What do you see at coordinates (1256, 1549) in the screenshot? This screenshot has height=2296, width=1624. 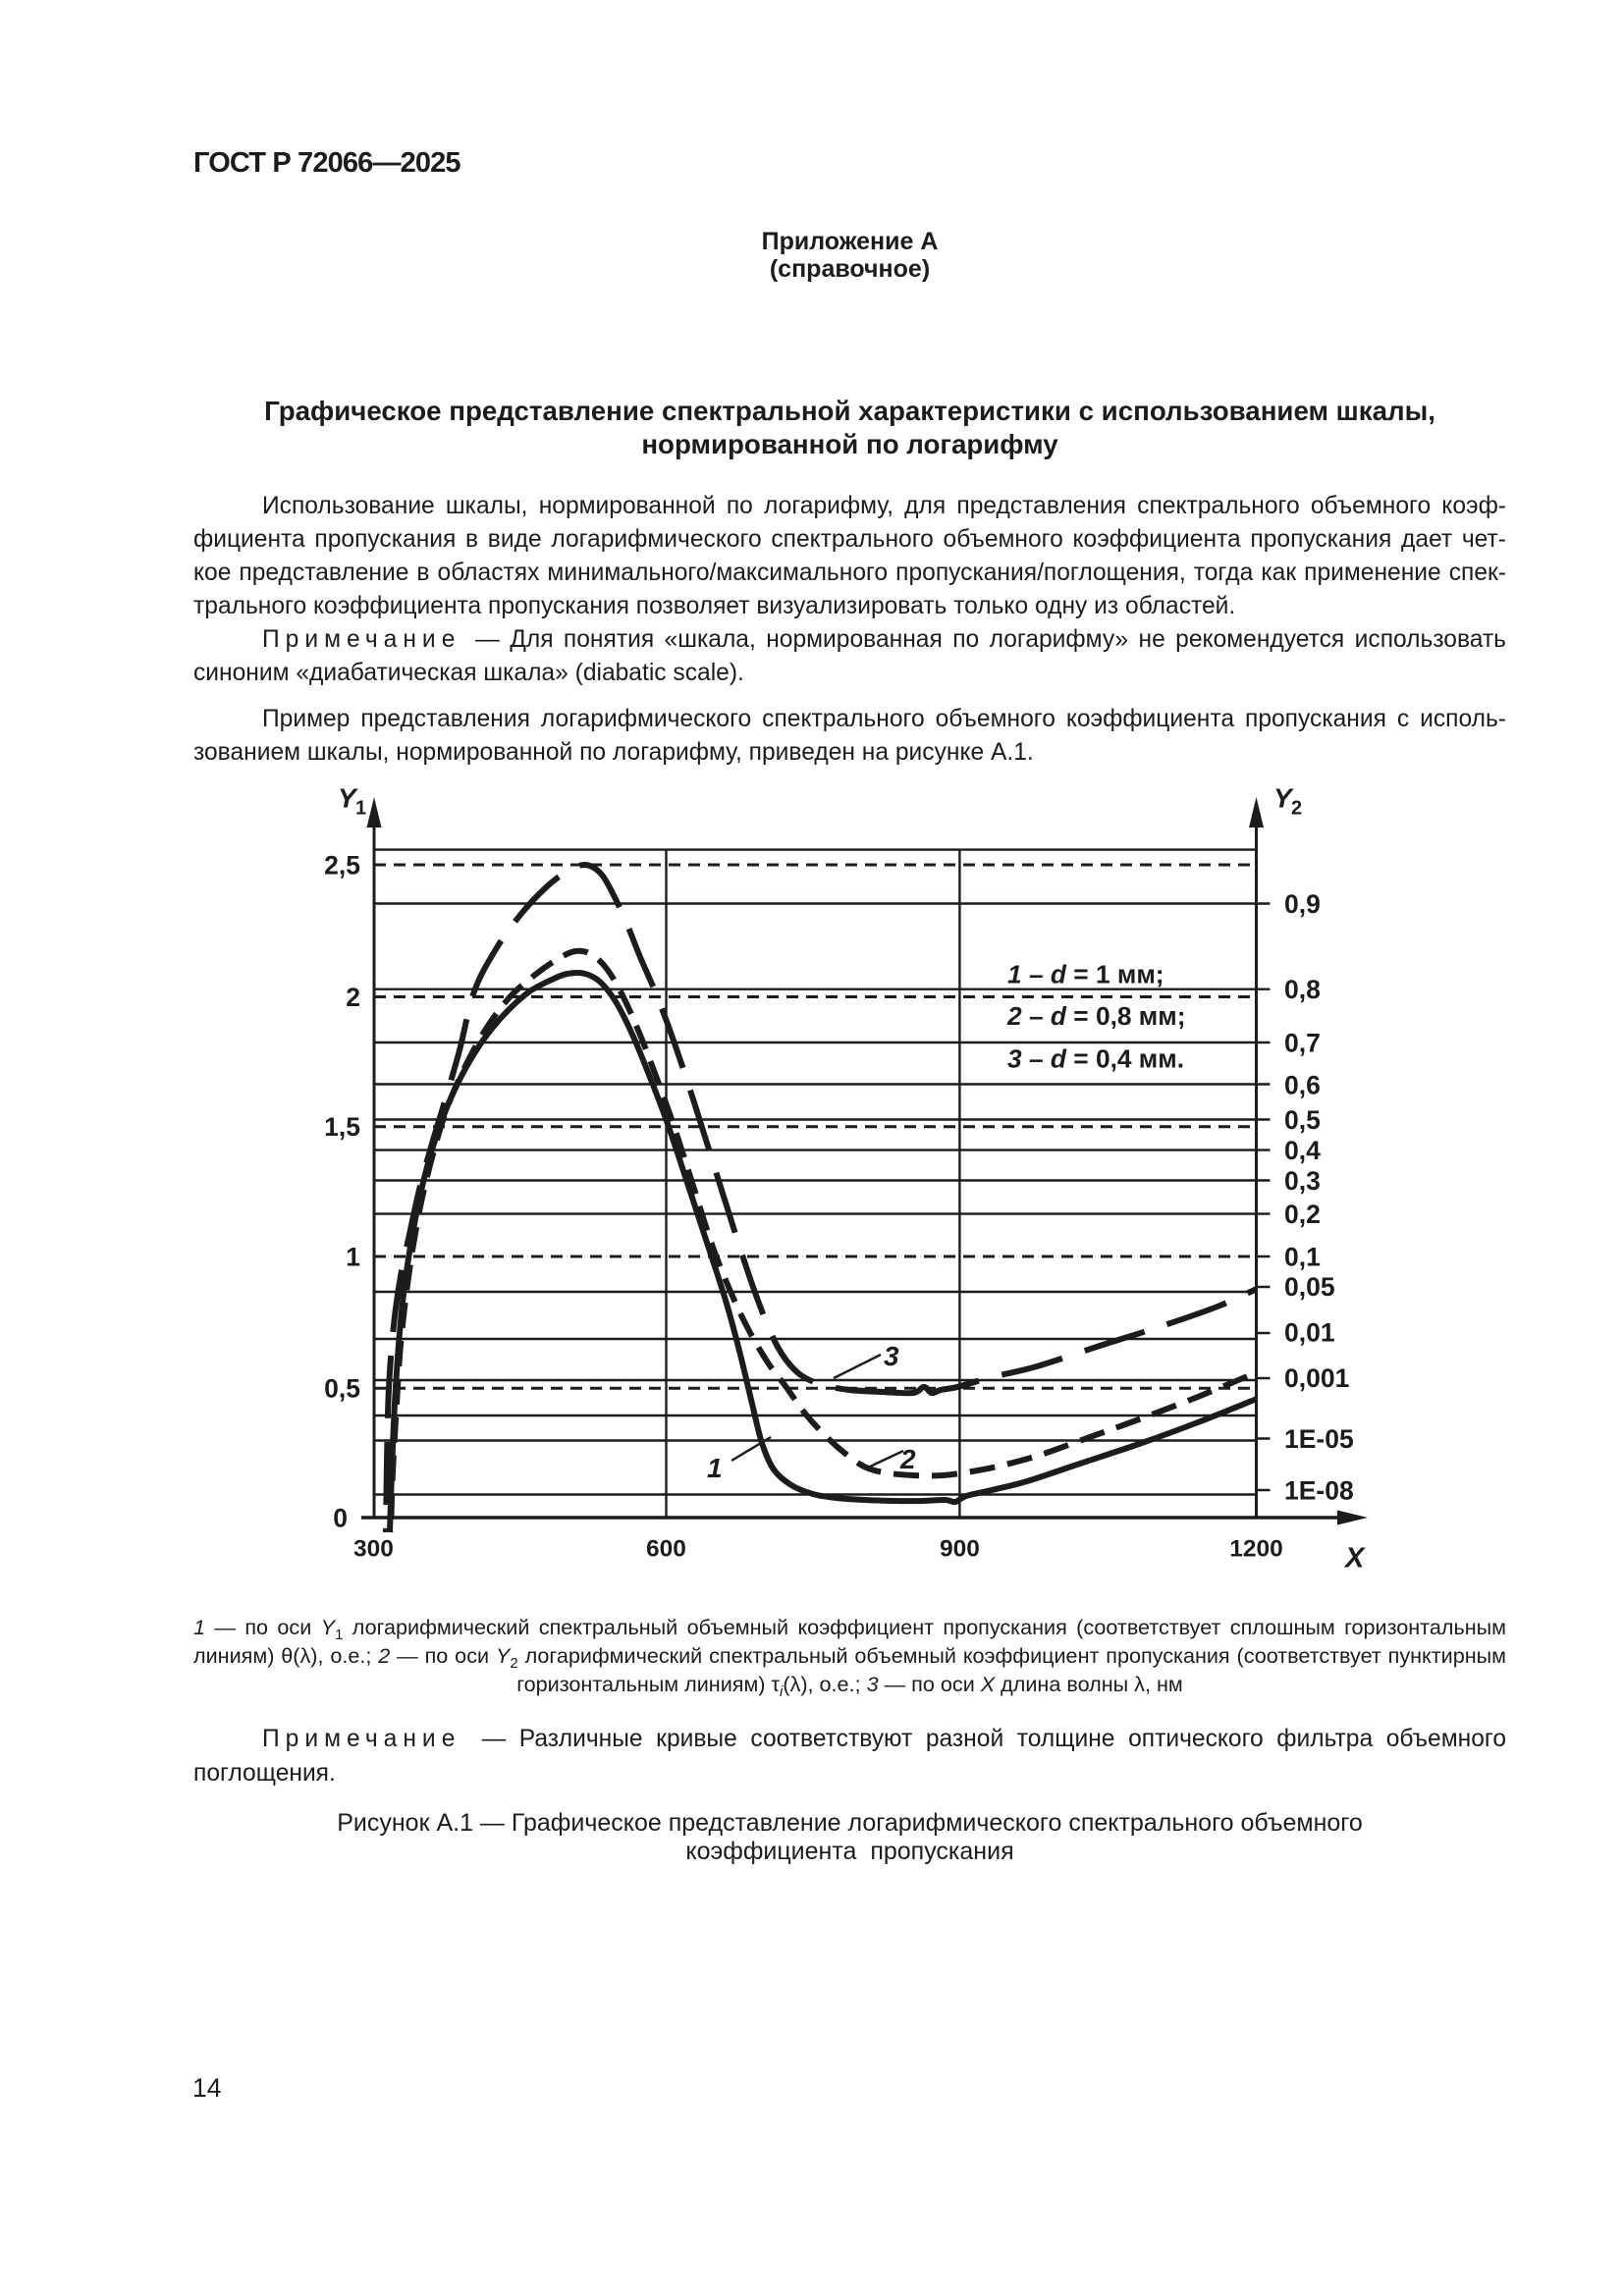 I see `svg-text: 1200` at bounding box center [1256, 1549].